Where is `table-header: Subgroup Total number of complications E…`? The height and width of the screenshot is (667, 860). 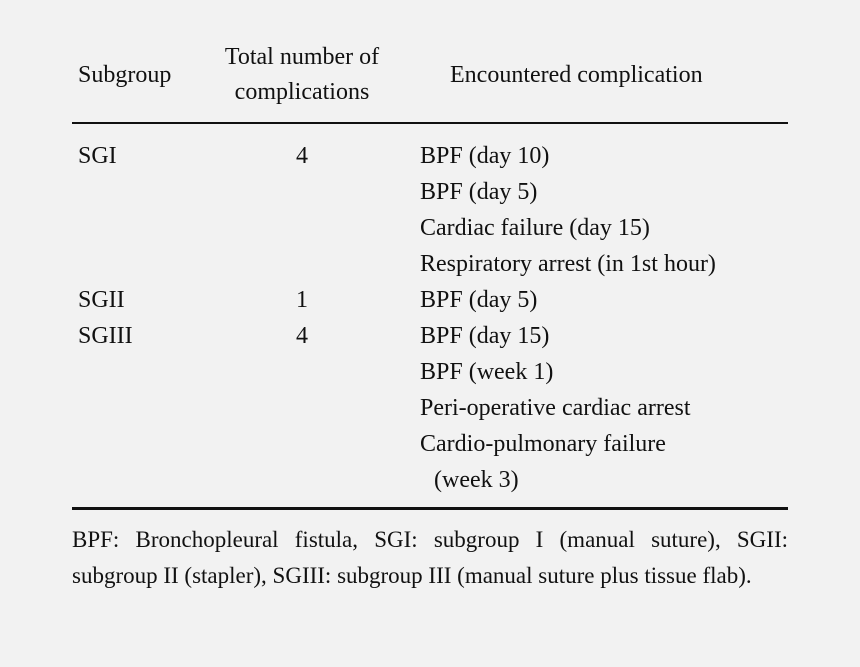 table-header: Subgroup Total number of complications E… is located at coordinates (430, 81).